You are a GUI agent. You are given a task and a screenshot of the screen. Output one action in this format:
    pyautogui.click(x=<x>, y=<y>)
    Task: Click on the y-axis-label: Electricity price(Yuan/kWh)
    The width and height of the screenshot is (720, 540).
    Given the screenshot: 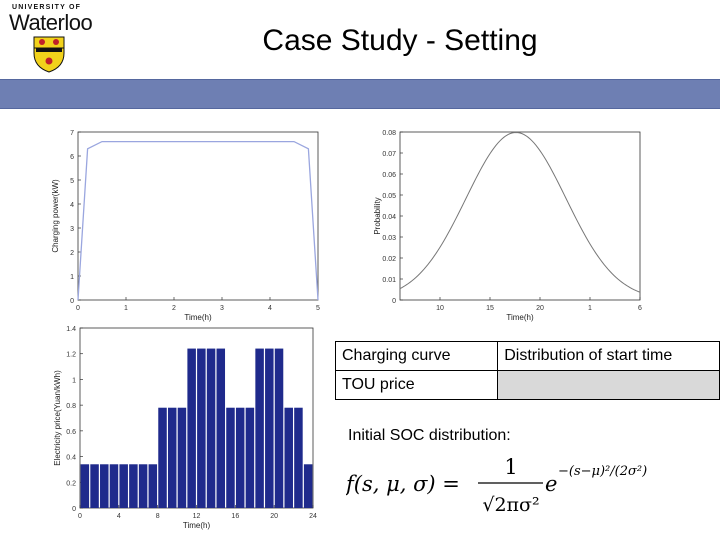 What is the action you would take?
    pyautogui.click(x=57, y=418)
    